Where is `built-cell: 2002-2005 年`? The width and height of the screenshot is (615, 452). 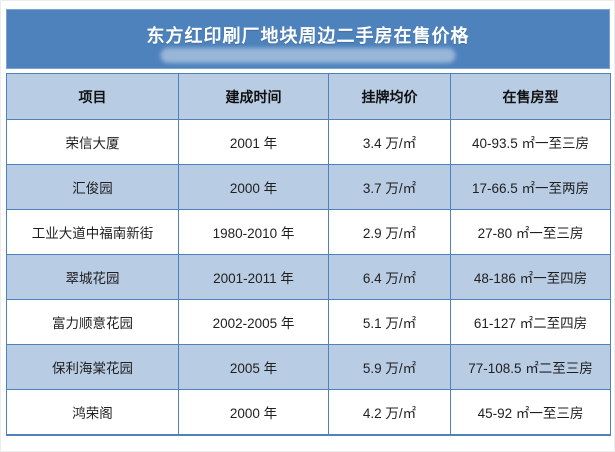
built-cell: 2002-2005 年 is located at coordinates (253, 322).